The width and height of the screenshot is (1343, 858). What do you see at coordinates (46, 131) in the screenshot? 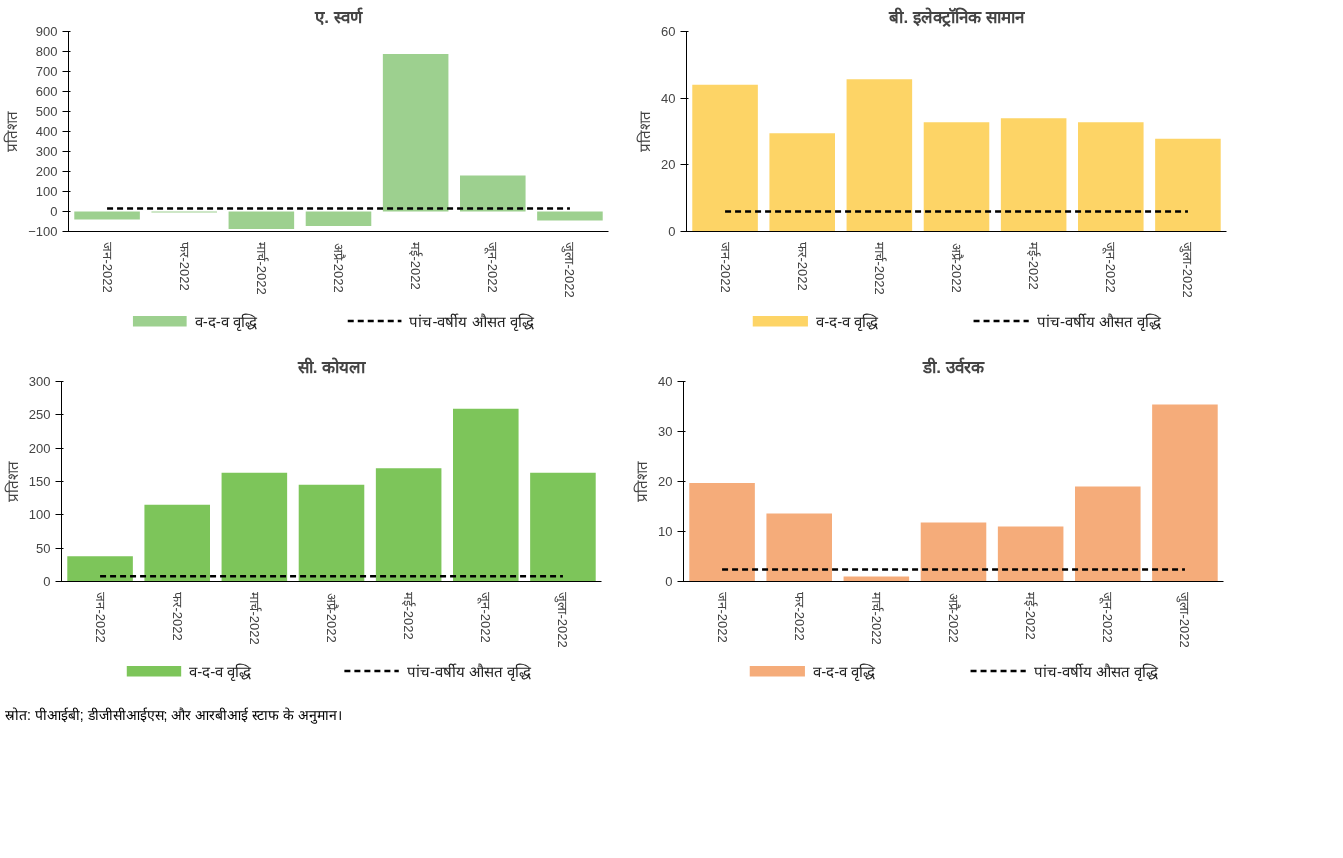
I see `y-tick-label: 400` at bounding box center [46, 131].